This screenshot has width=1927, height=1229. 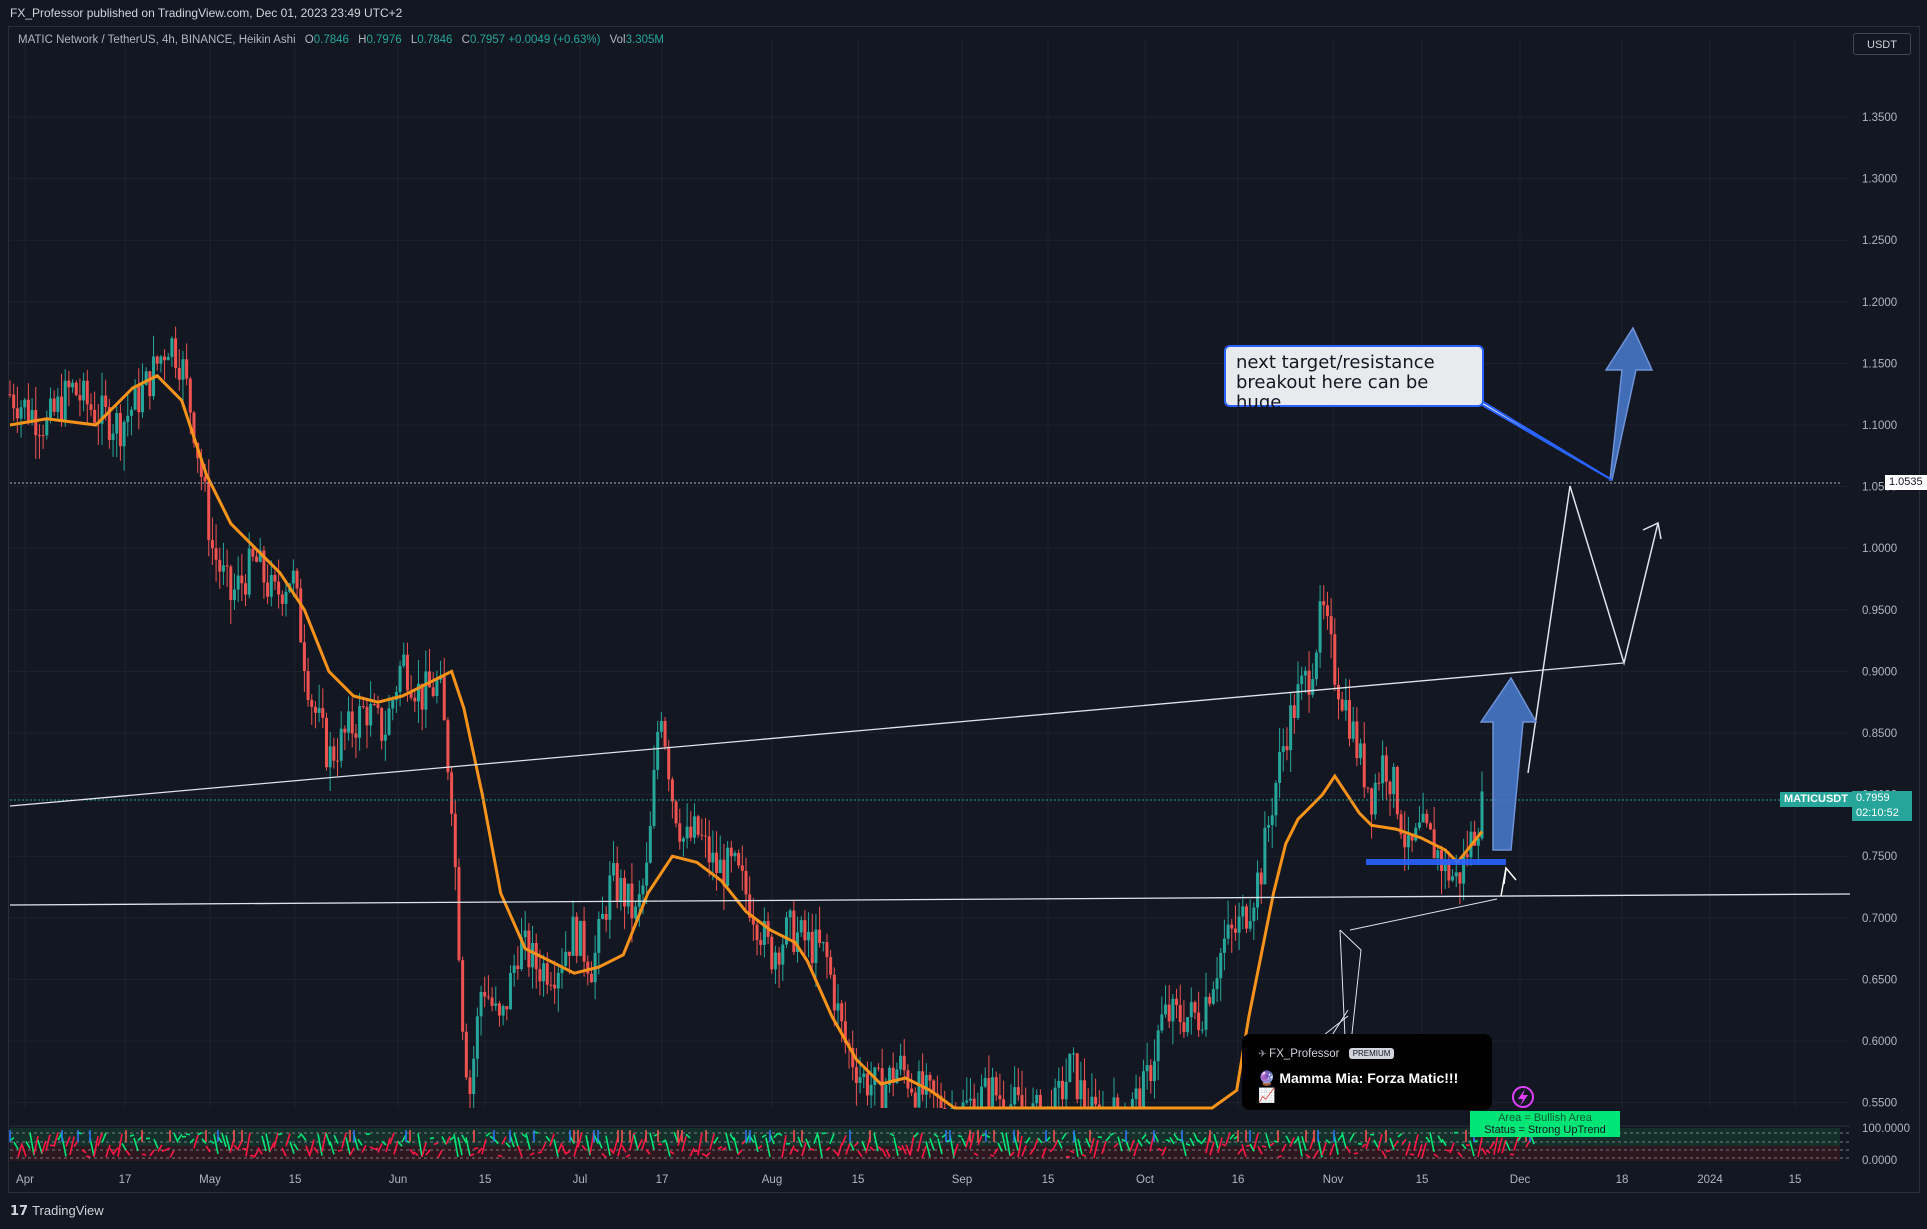 What do you see at coordinates (1879, 364) in the screenshot?
I see `price-tick-label: 1.1500` at bounding box center [1879, 364].